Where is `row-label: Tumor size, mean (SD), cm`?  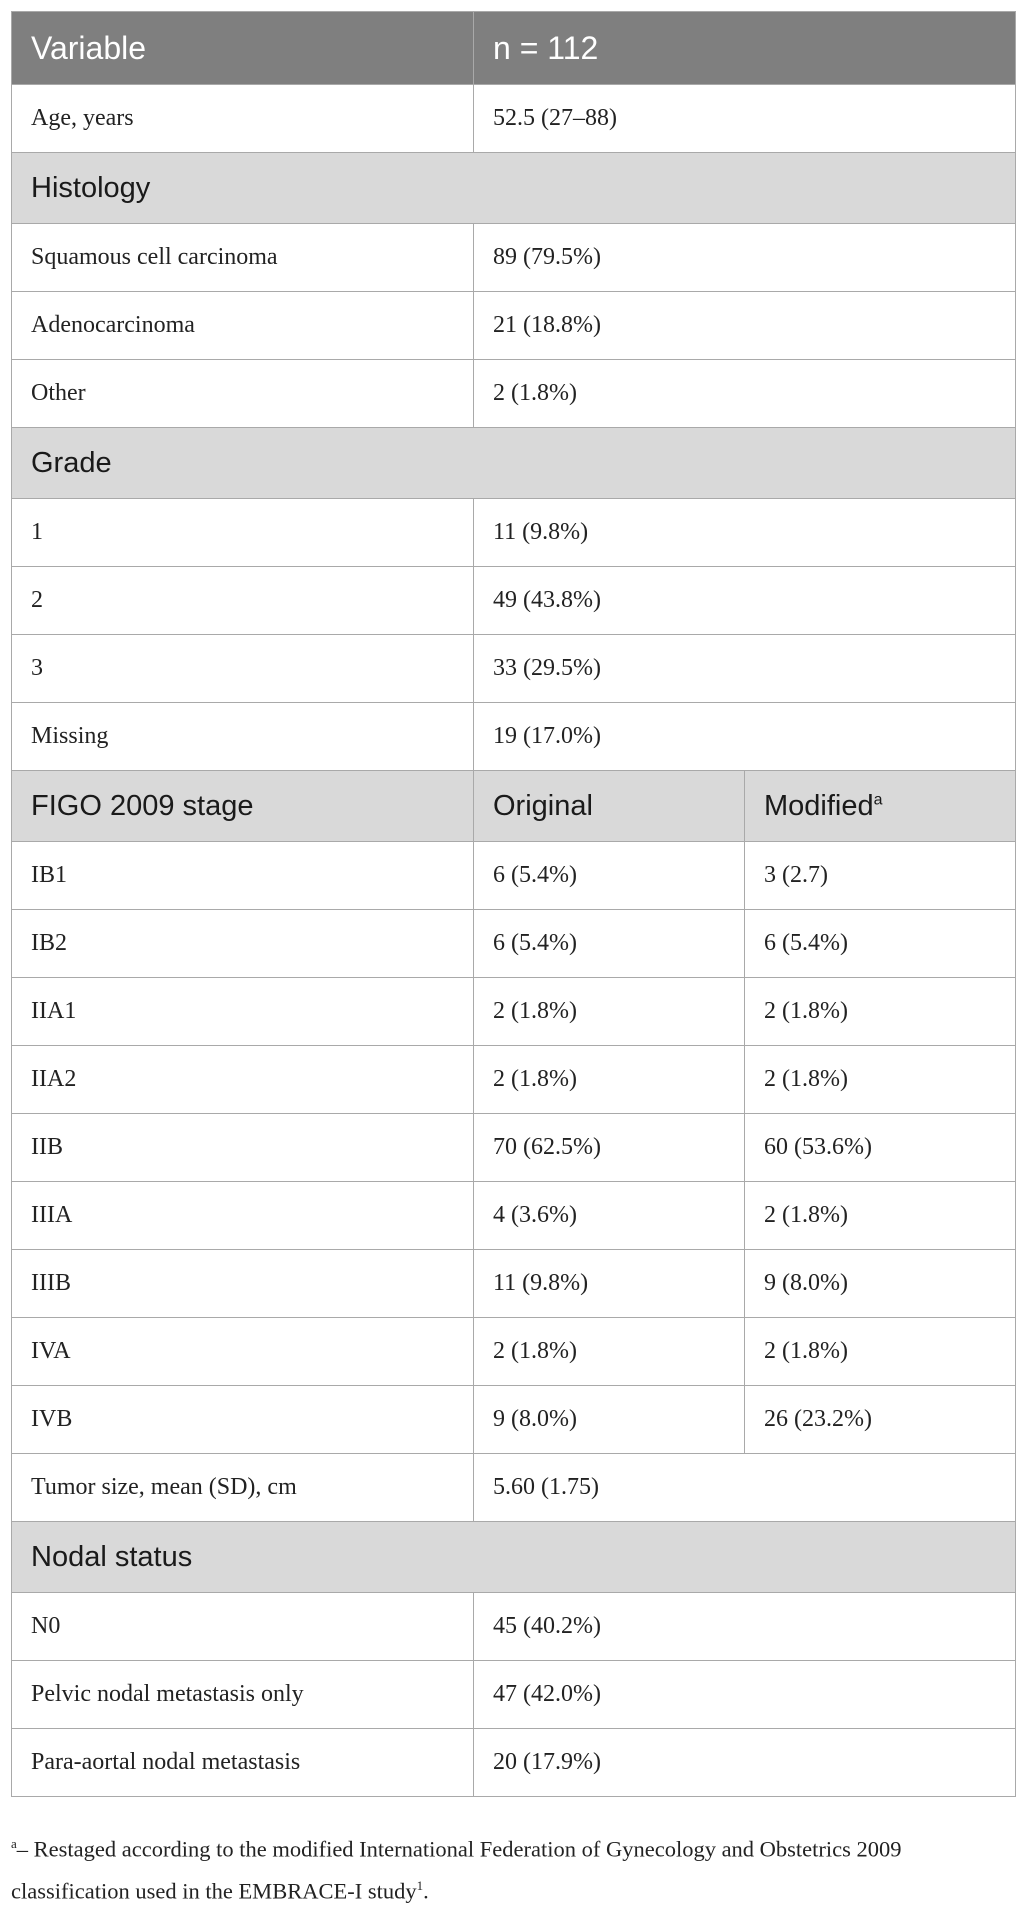 row-label: Tumor size, mean (SD), cm is located at coordinates (242, 1487).